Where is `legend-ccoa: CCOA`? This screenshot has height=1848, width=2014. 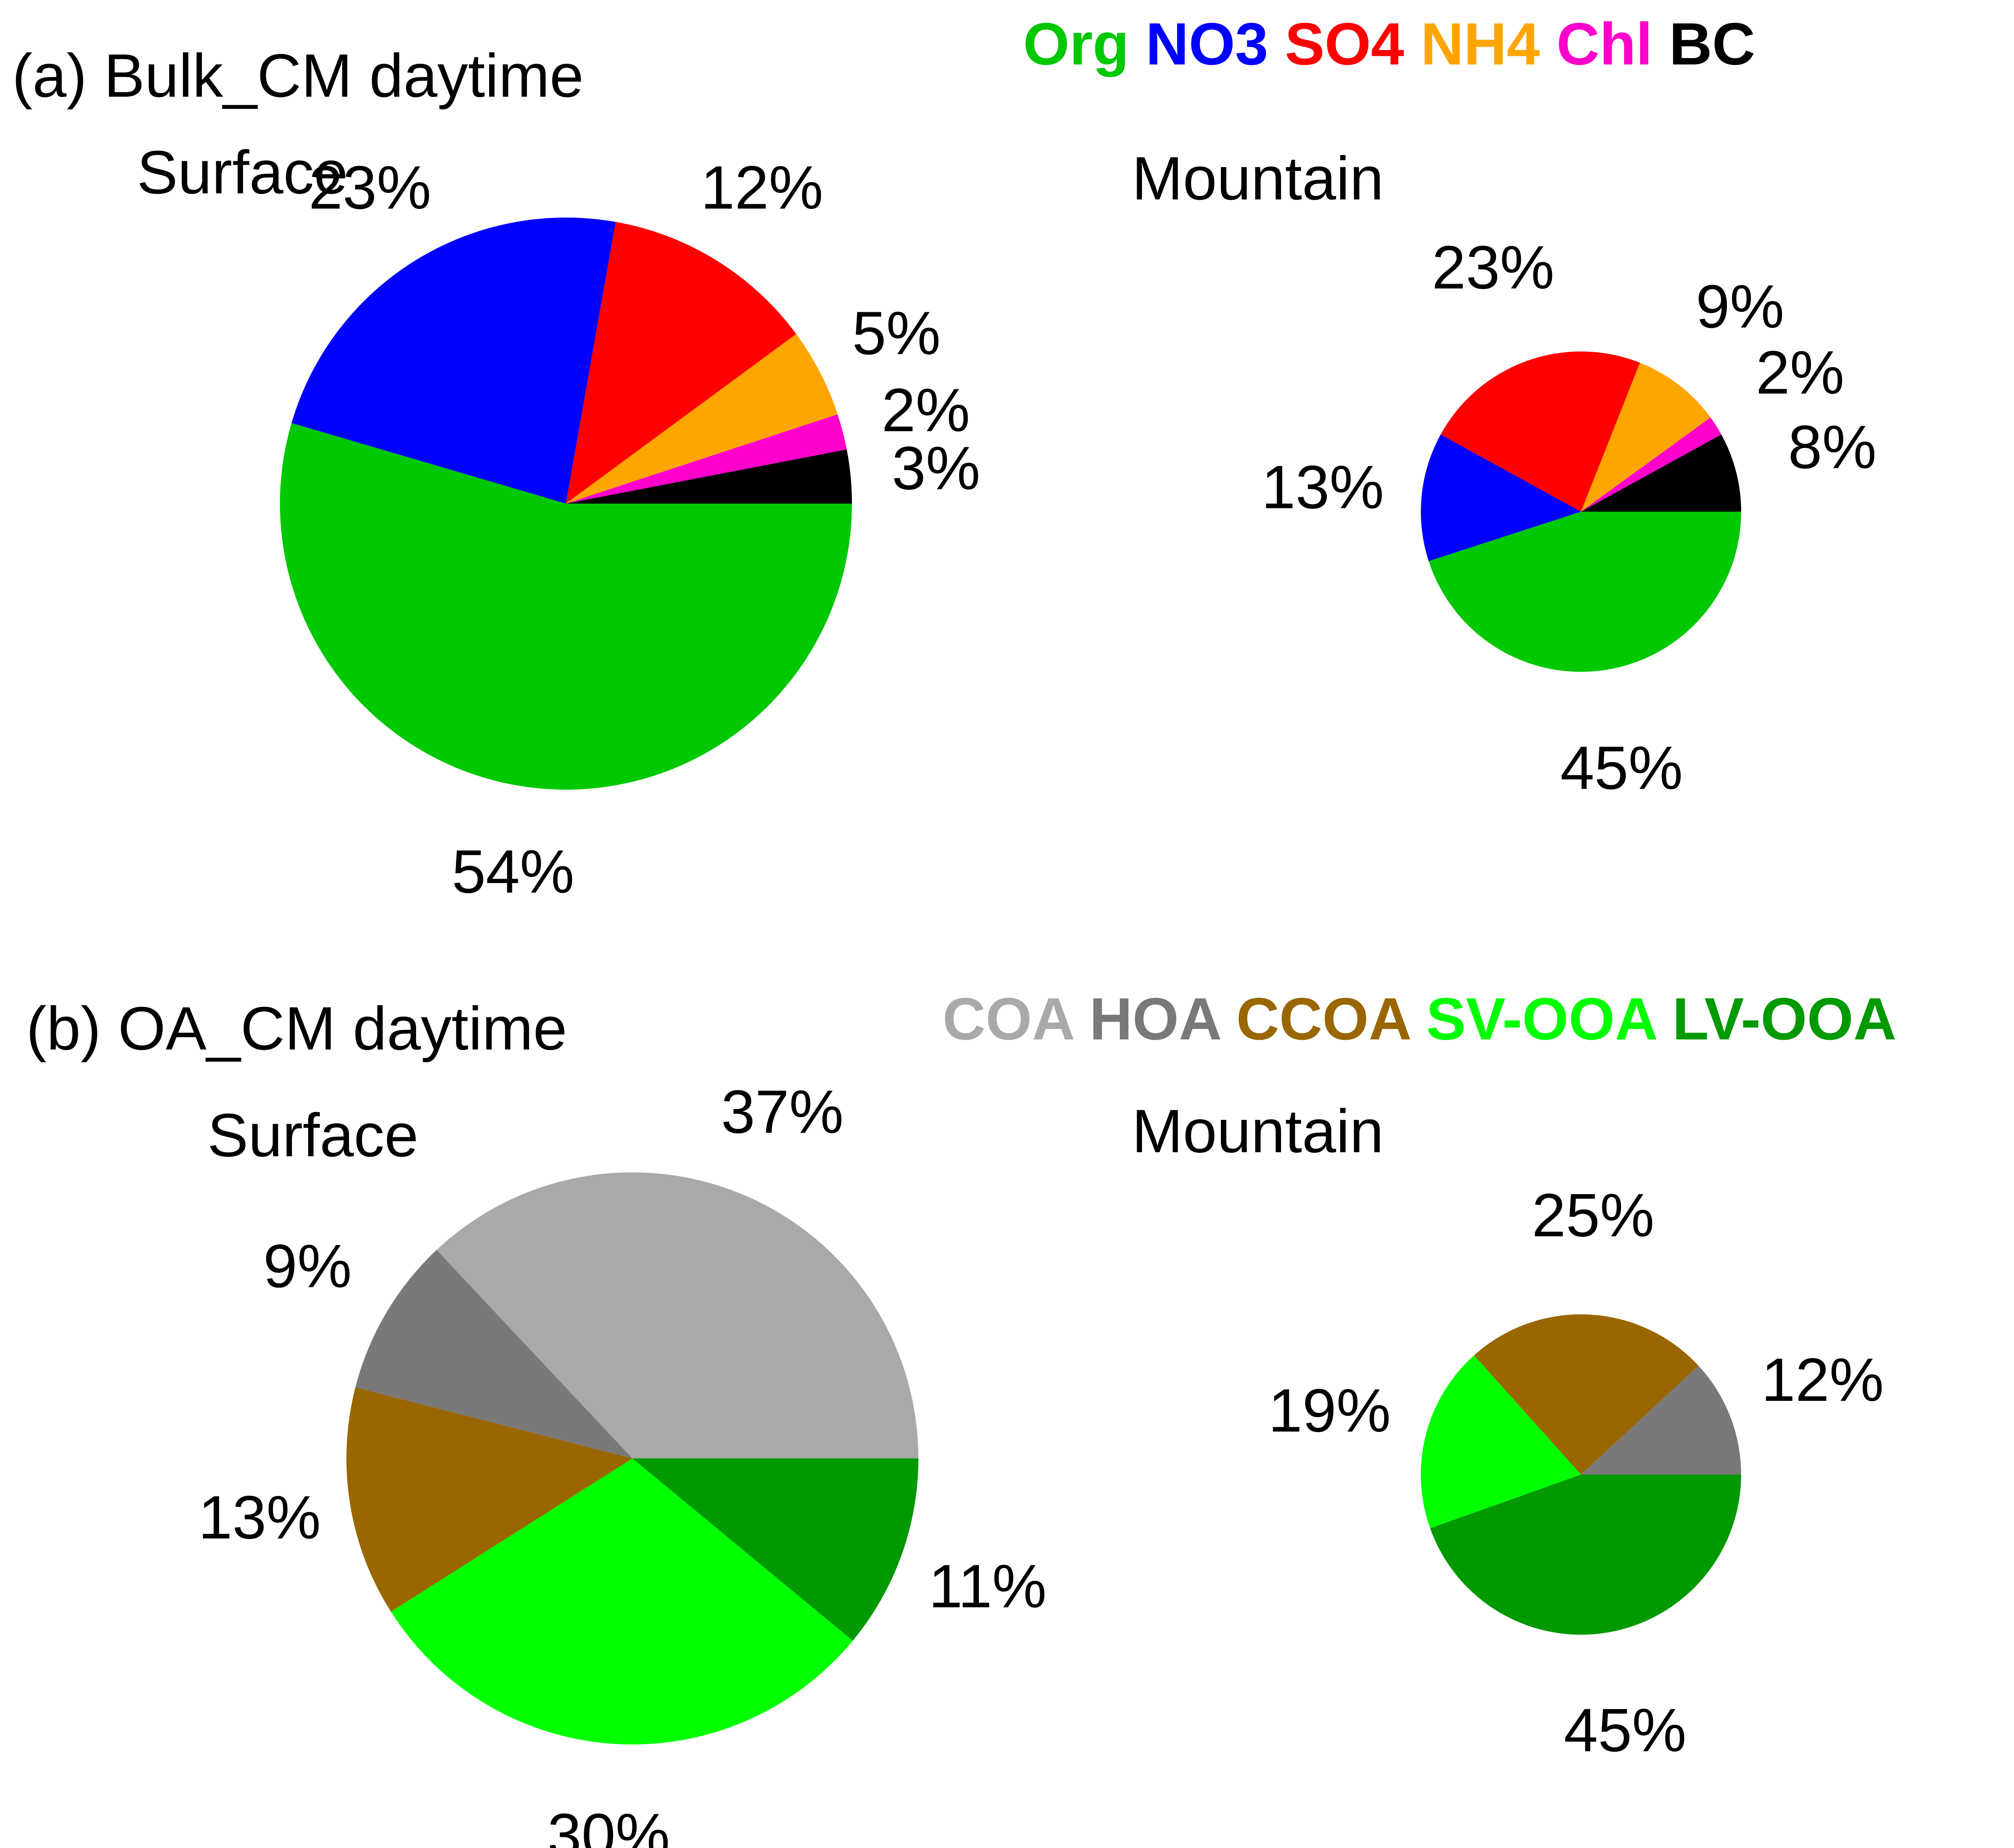
legend-ccoa: CCOA is located at coordinates (1323, 1019).